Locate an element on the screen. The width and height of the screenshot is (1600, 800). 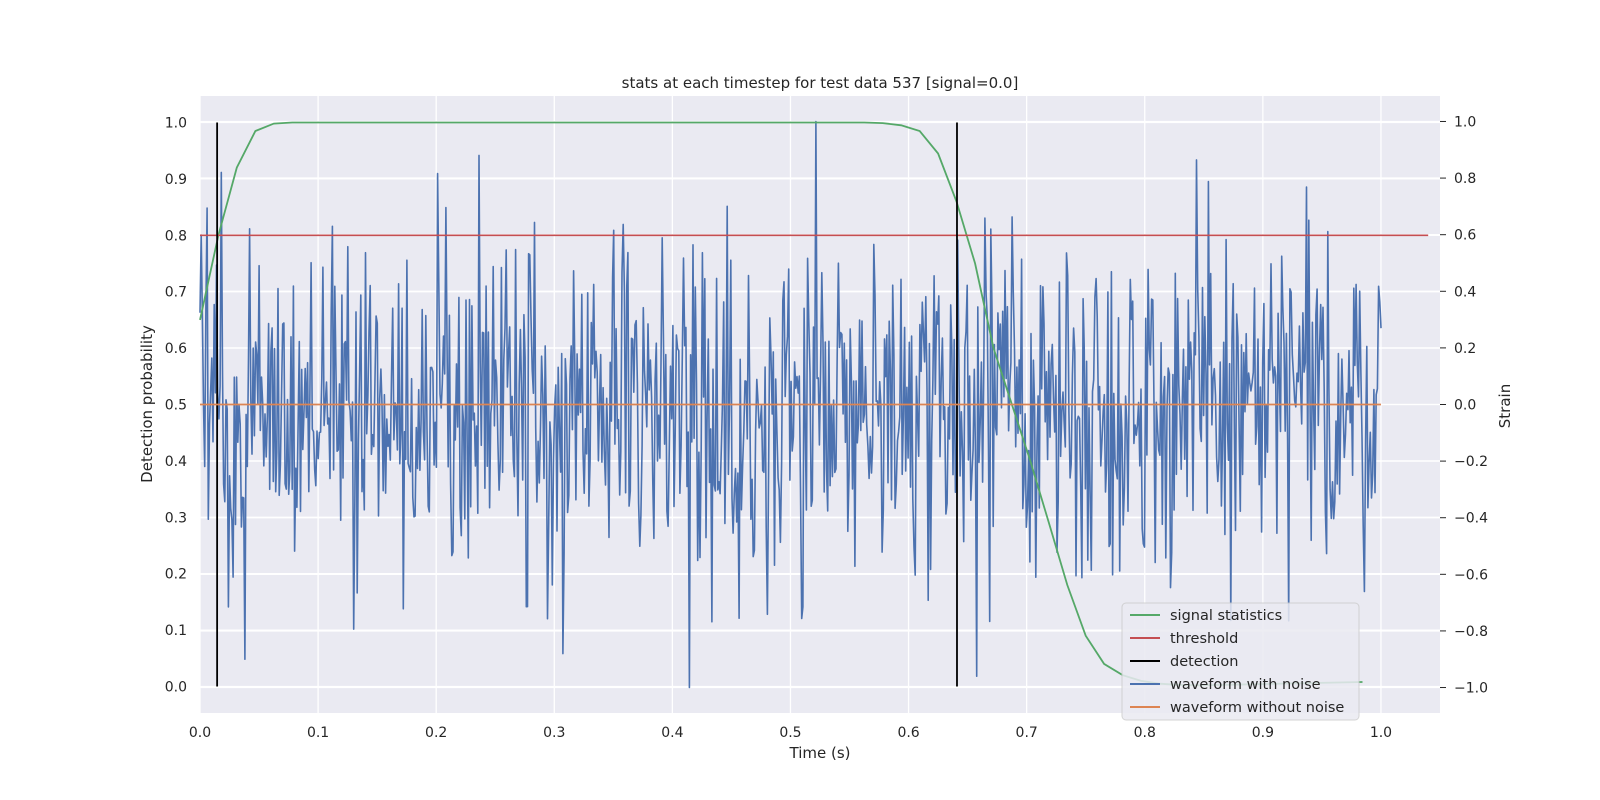
x-tick-label: 0.2 is located at coordinates (436, 733).